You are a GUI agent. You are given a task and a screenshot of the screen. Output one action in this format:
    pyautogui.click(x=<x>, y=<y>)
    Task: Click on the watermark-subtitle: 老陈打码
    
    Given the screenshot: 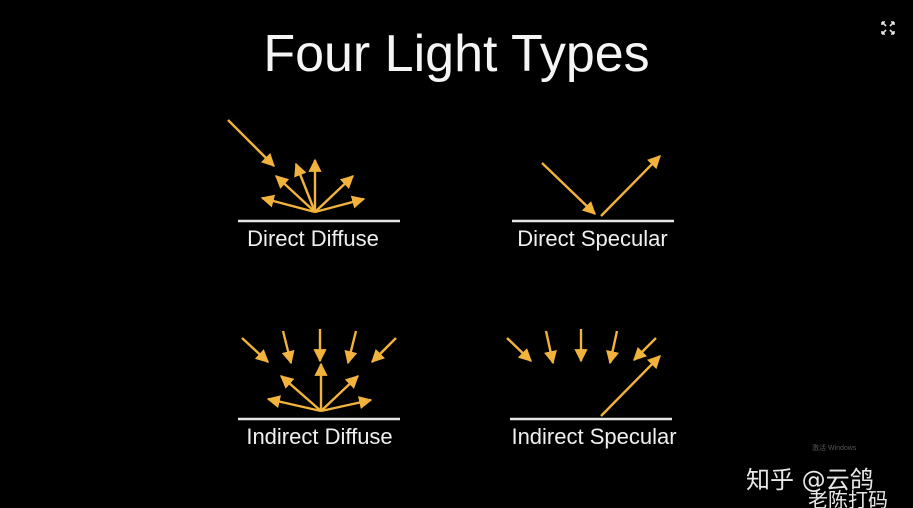 What is the action you would take?
    pyautogui.click(x=848, y=498)
    